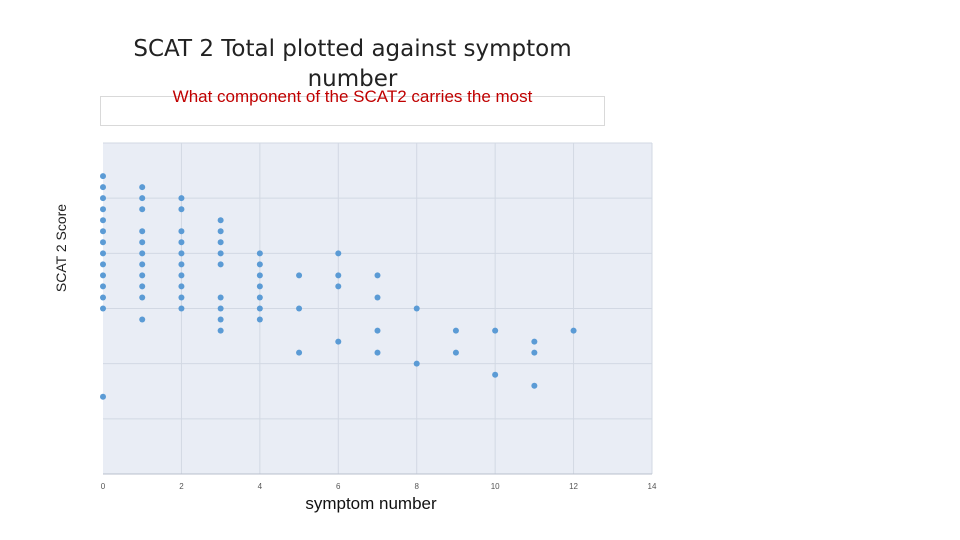  I want to click on y-axis-label: SCAT 2 Score, so click(61, 248).